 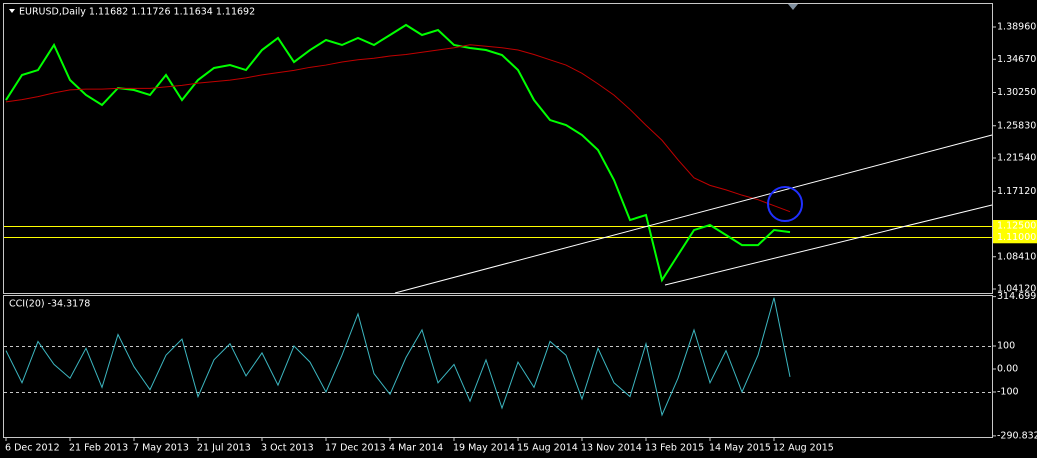 I want to click on x-tick-label: 6 Dec 2012, so click(x=32, y=448).